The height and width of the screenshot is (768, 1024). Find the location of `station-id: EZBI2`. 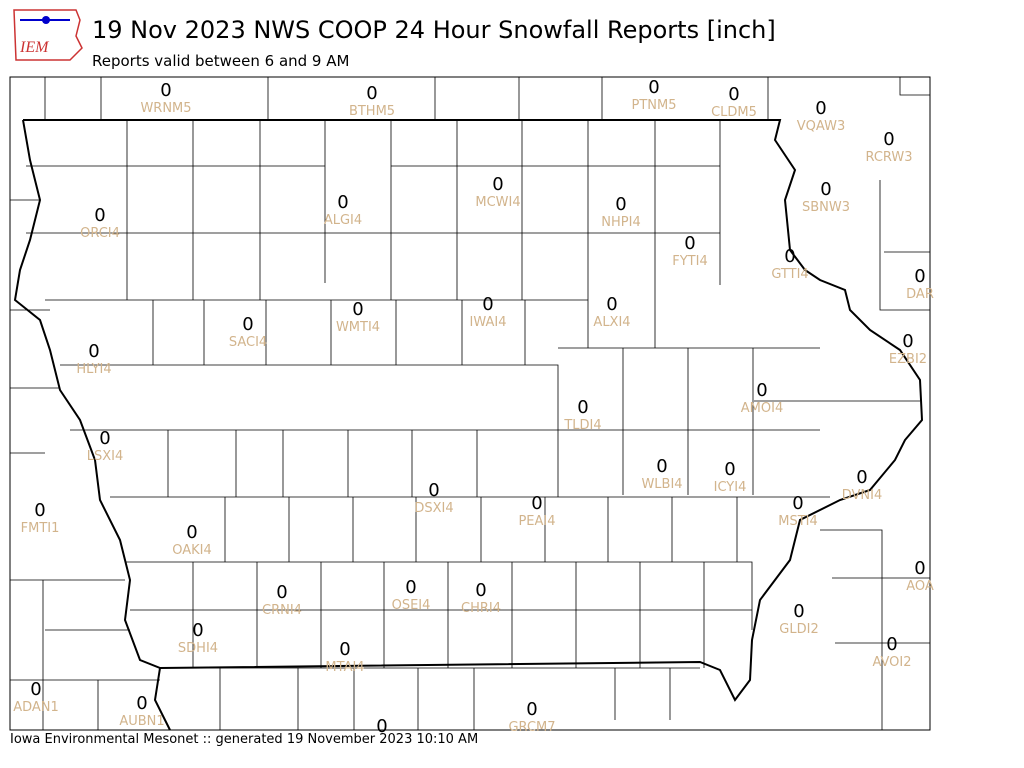

station-id: EZBI2 is located at coordinates (908, 359).